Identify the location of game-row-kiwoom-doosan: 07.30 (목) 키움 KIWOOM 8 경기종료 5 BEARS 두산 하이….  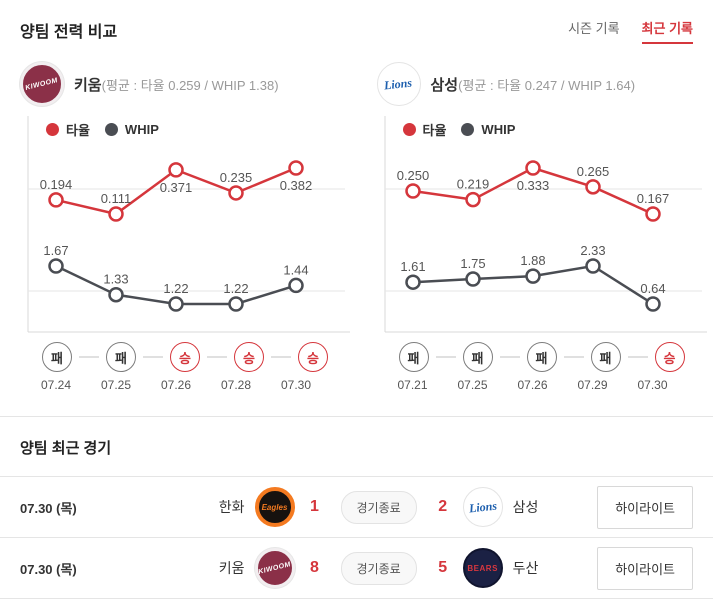
(356, 568).